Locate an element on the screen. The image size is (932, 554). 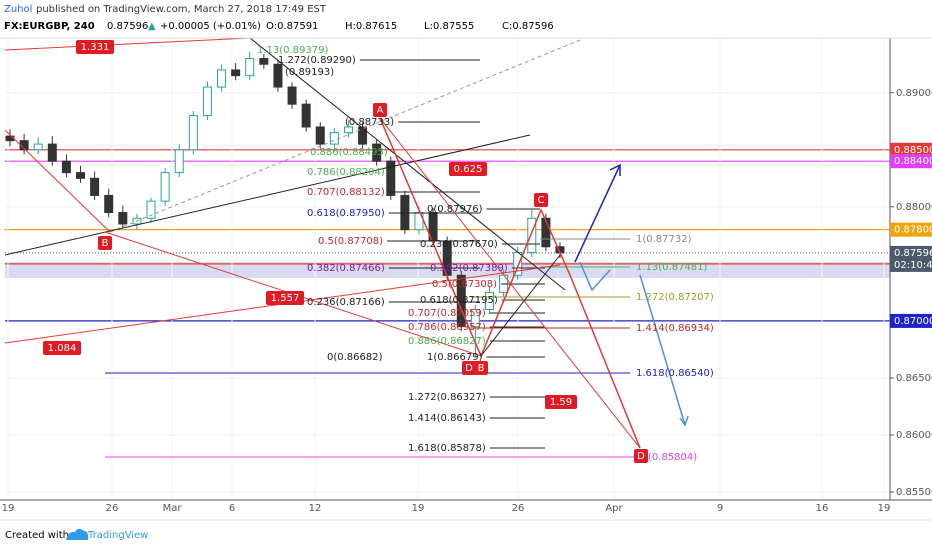
fib-label: 0.786(0.86957) is located at coordinates (447, 327).